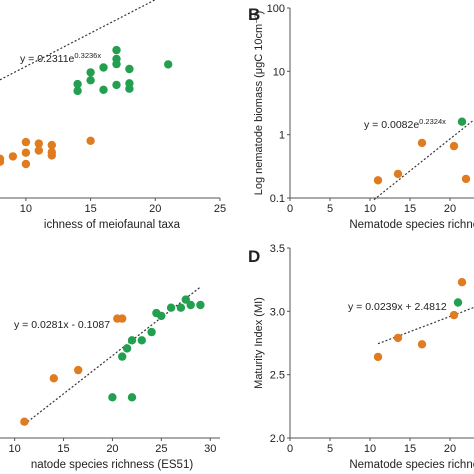 Image resolution: width=474 pixels, height=474 pixels. Describe the element at coordinates (282, 136) in the screenshot. I see `y-tick-label: 1` at that location.